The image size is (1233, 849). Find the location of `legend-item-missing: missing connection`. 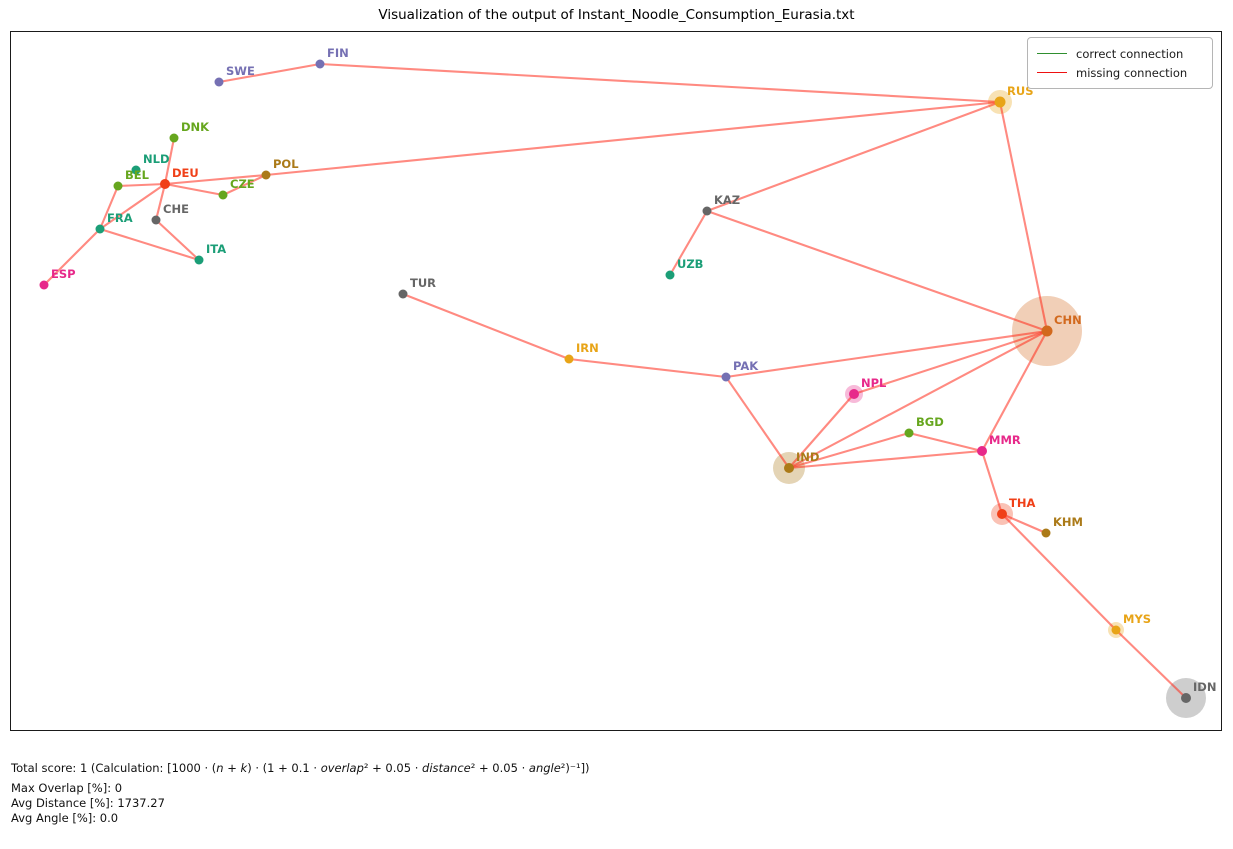

legend-item-missing: missing connection is located at coordinates (1119, 72).